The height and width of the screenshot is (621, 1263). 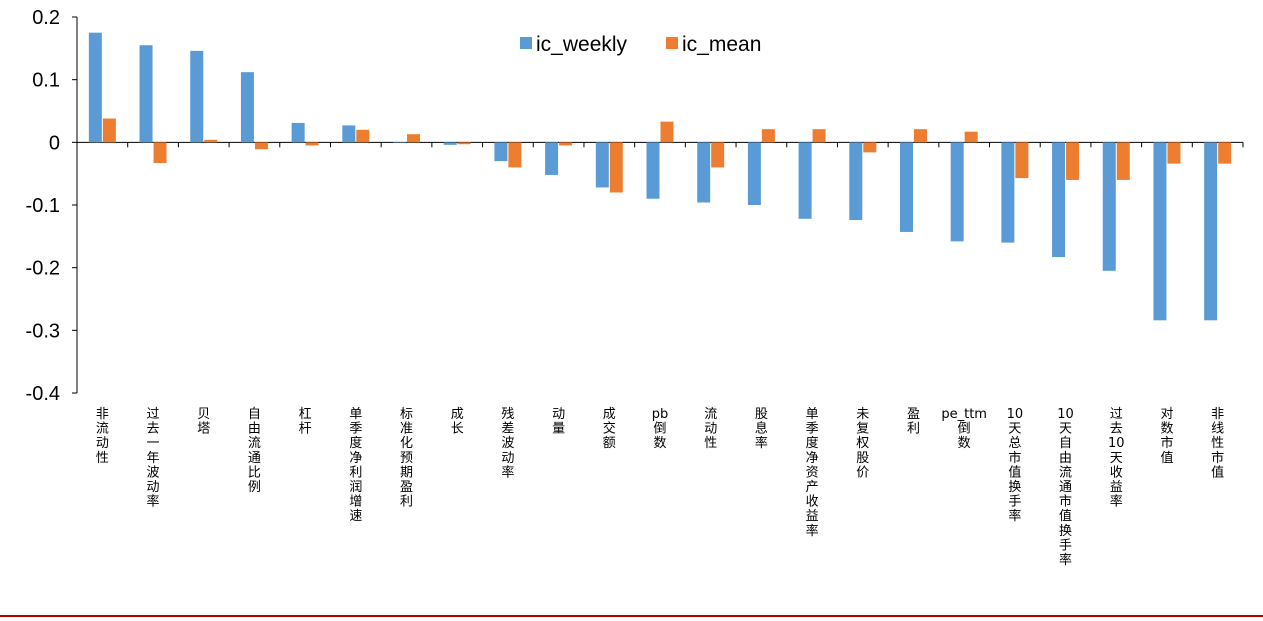 I want to click on x-category-label: 股息率, so click(x=761, y=429).